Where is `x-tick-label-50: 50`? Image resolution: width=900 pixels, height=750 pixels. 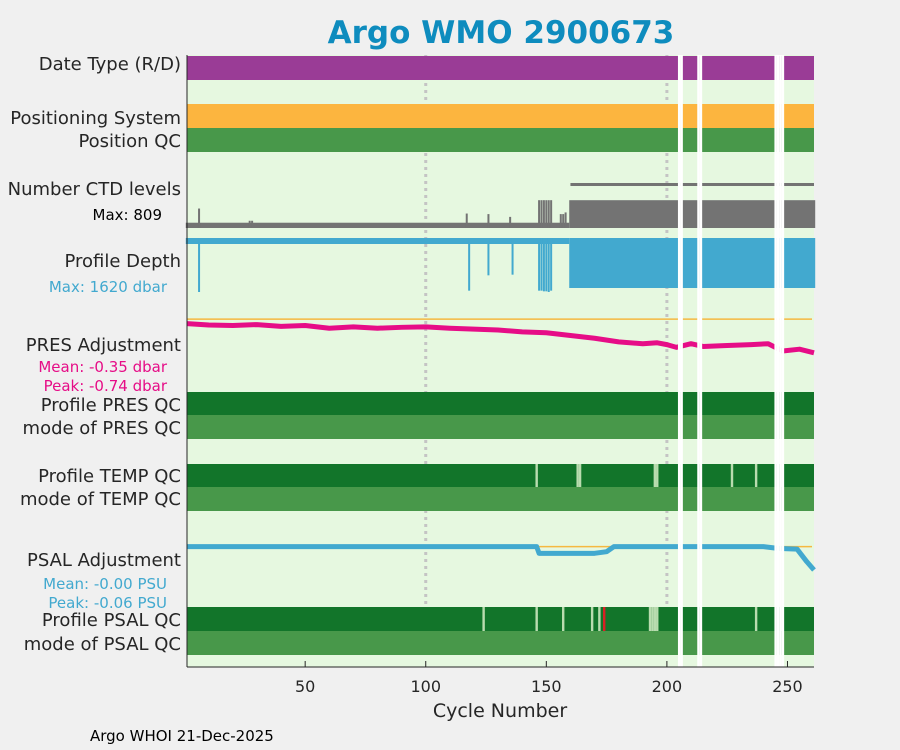 x-tick-label-50: 50 is located at coordinates (305, 686).